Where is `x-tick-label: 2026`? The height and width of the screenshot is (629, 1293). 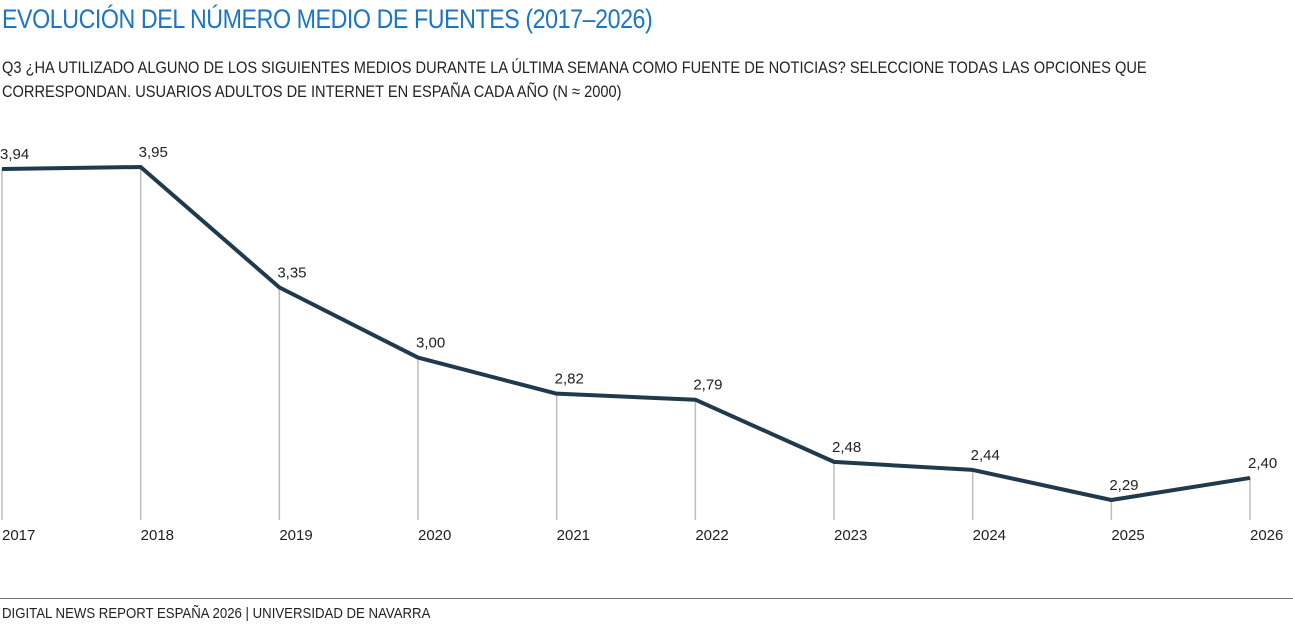 x-tick-label: 2026 is located at coordinates (1266, 535).